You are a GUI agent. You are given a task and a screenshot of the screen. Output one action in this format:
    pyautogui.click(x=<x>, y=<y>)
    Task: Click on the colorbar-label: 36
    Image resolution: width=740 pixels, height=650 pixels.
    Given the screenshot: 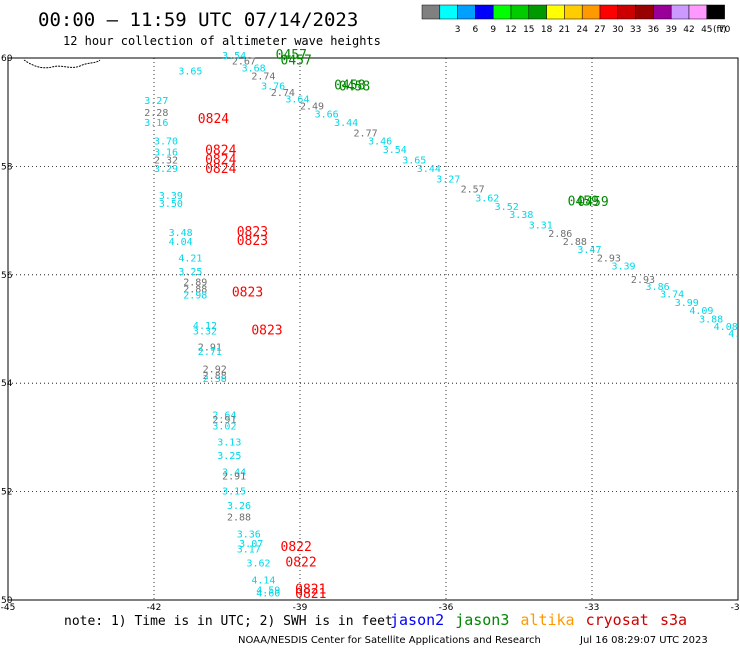 What is the action you would take?
    pyautogui.click(x=654, y=30)
    